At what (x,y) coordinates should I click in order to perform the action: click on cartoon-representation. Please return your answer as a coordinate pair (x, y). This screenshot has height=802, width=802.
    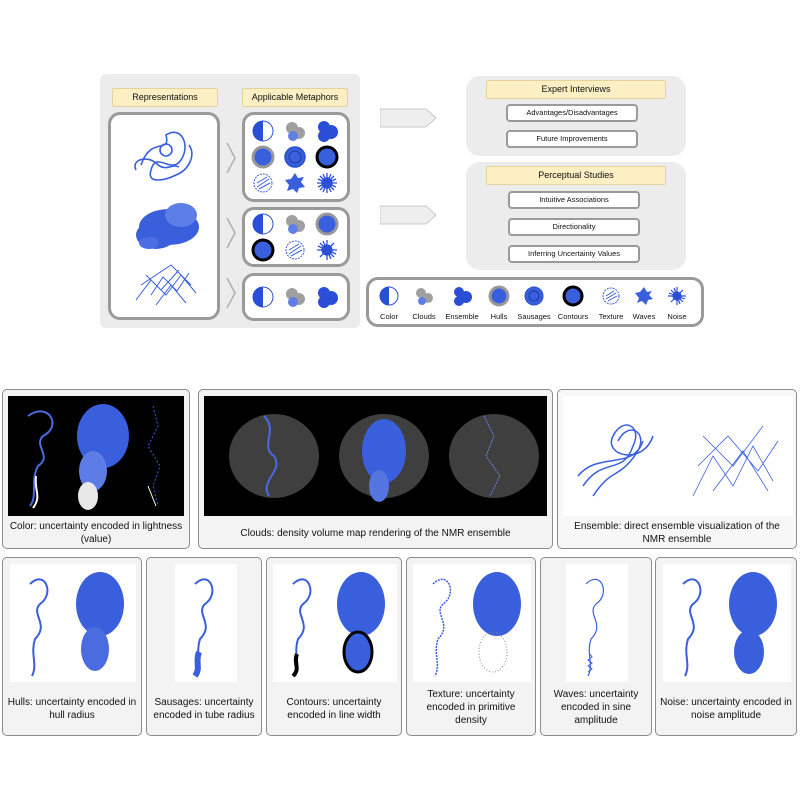
    Looking at the image, I should click on (163, 156).